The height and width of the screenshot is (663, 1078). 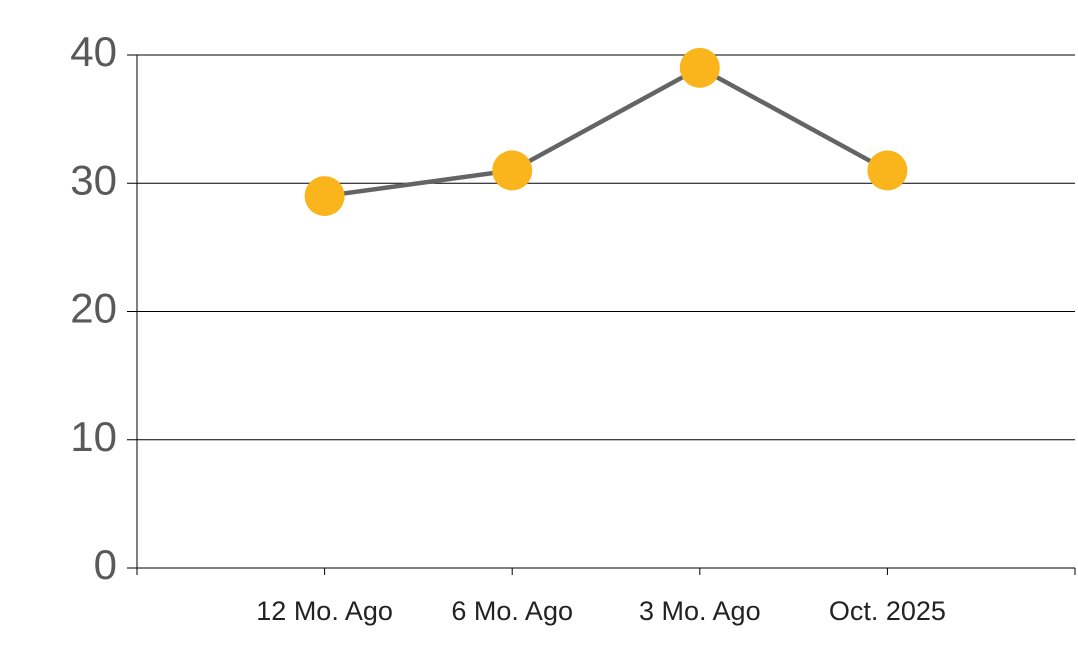 What do you see at coordinates (93, 436) in the screenshot?
I see `y-tick-label: 10` at bounding box center [93, 436].